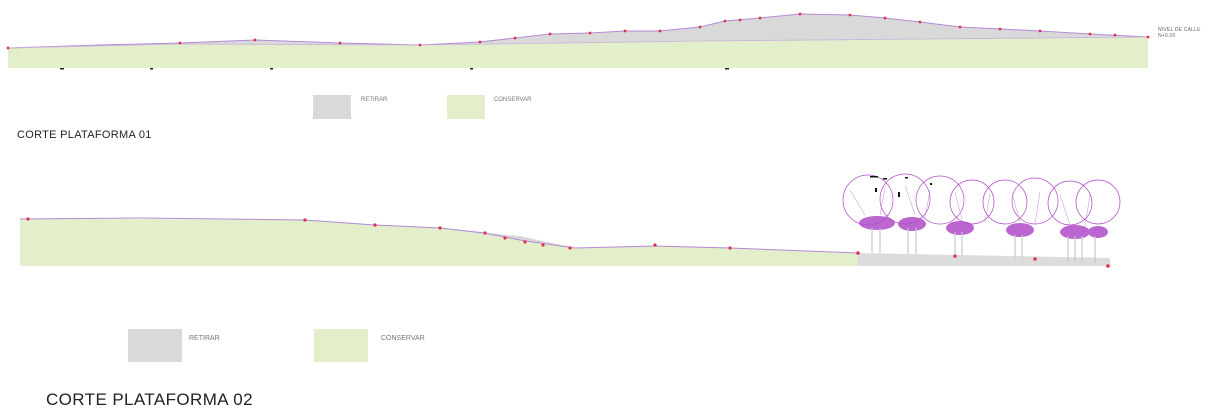  What do you see at coordinates (513, 100) in the screenshot?
I see `legend-conservar-label-01: CONSERVAR` at bounding box center [513, 100].